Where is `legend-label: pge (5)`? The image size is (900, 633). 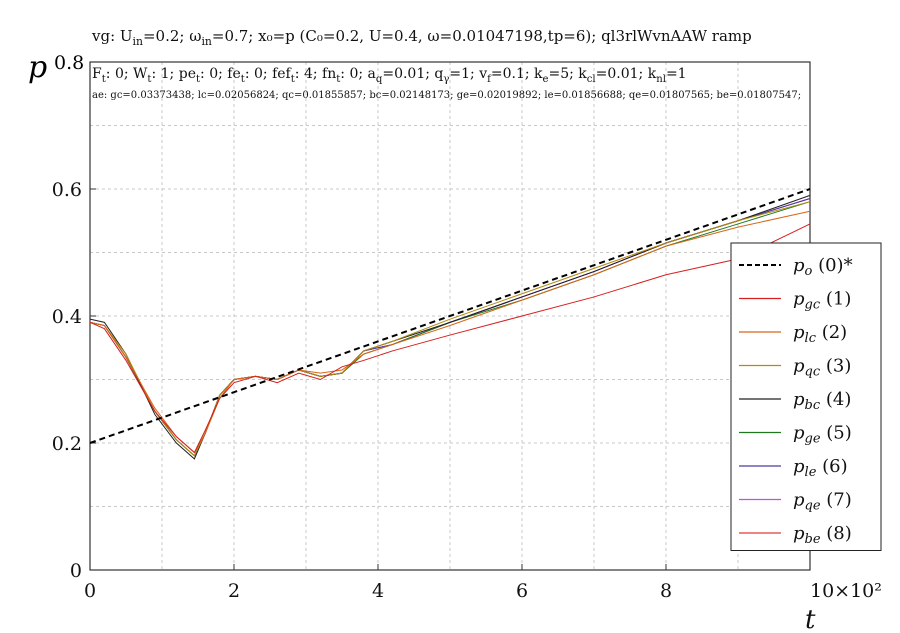 legend-label: pge (5) is located at coordinates (822, 435).